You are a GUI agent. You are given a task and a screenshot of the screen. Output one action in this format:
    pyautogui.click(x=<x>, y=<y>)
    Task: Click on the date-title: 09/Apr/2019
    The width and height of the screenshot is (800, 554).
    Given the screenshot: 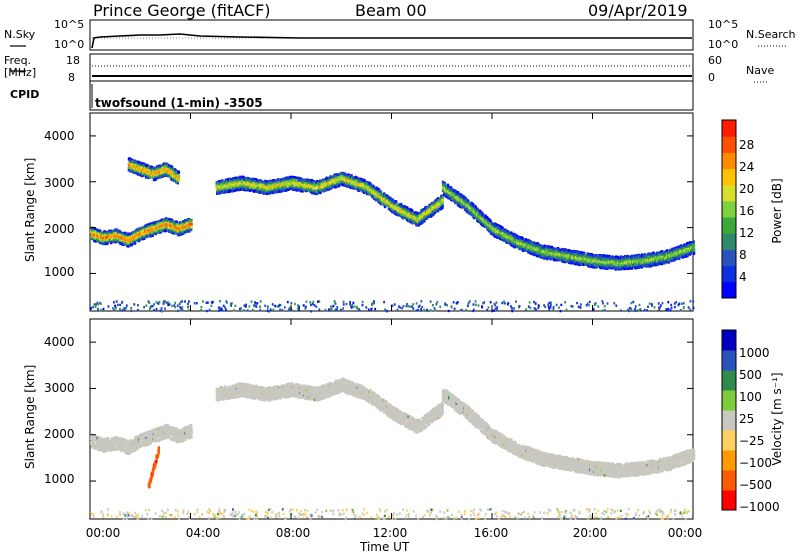 What is the action you would take?
    pyautogui.click(x=638, y=10)
    